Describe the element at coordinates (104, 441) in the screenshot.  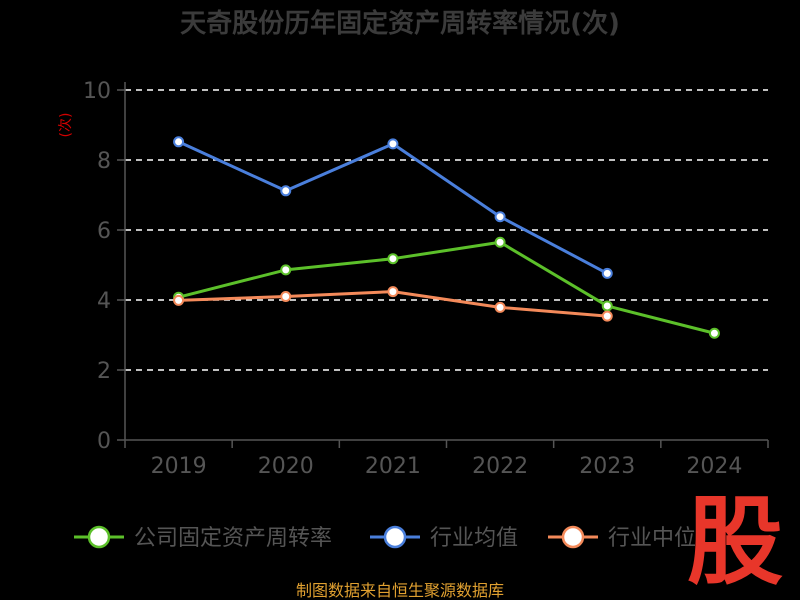
I see `y-tick-label: 0` at that location.